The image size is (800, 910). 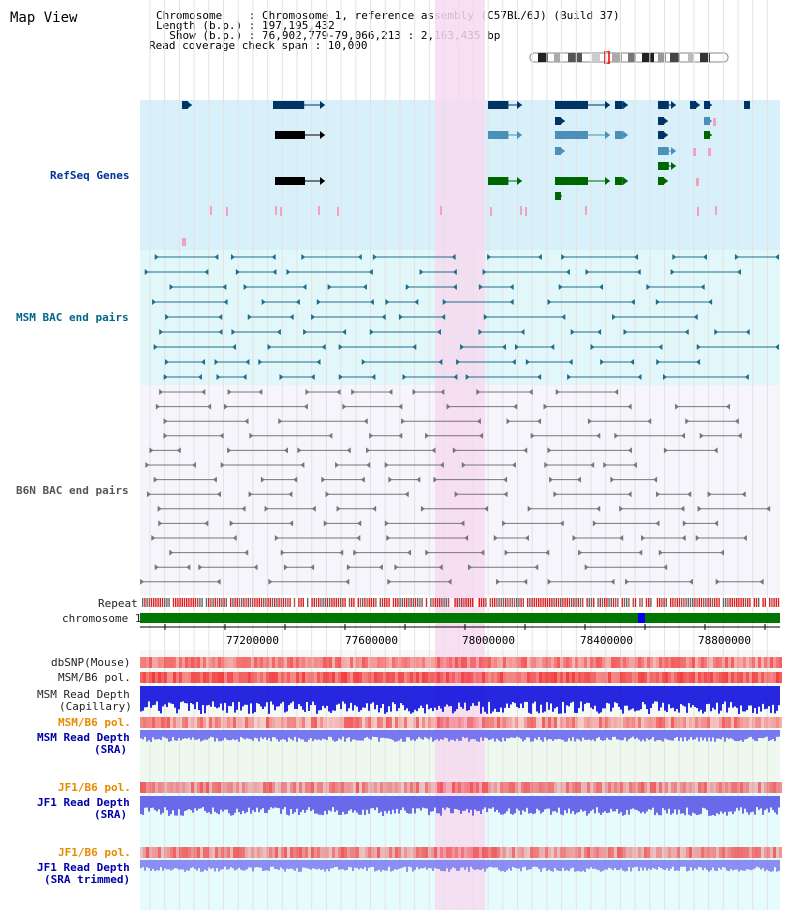 I want to click on b6n-bac-label: B6N BAC end pairs, so click(x=72, y=490).